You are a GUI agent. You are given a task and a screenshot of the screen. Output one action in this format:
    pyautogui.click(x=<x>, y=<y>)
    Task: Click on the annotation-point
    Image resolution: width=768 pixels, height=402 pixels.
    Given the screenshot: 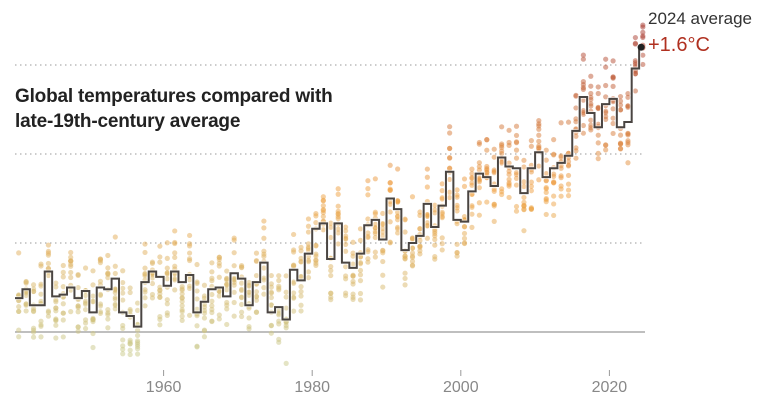 What is the action you would take?
    pyautogui.click(x=641, y=47)
    